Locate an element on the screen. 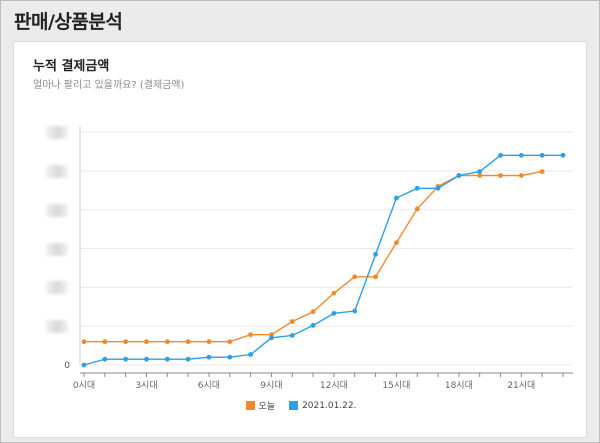 The width and height of the screenshot is (600, 443). page-title: 판매/상품분석 is located at coordinates (68, 22).